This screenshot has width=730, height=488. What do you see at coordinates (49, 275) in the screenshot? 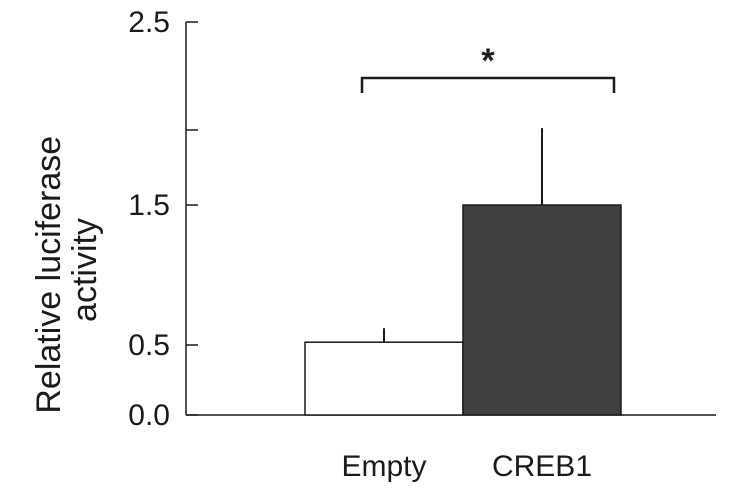
I see `y-axis-label-line-1: Relative luciferase` at bounding box center [49, 275].